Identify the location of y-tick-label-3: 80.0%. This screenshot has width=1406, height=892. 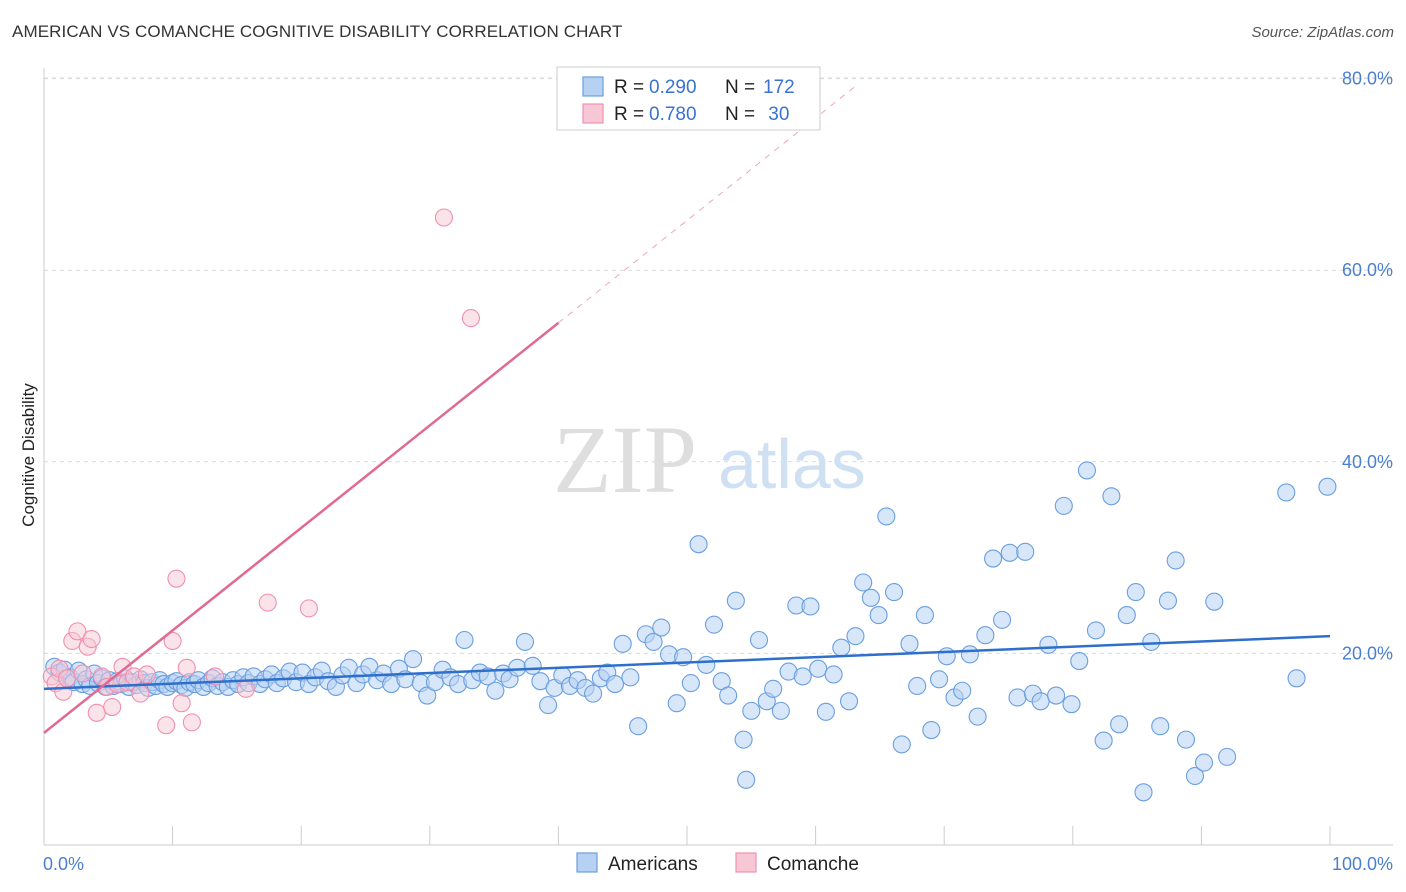
(1367, 79).